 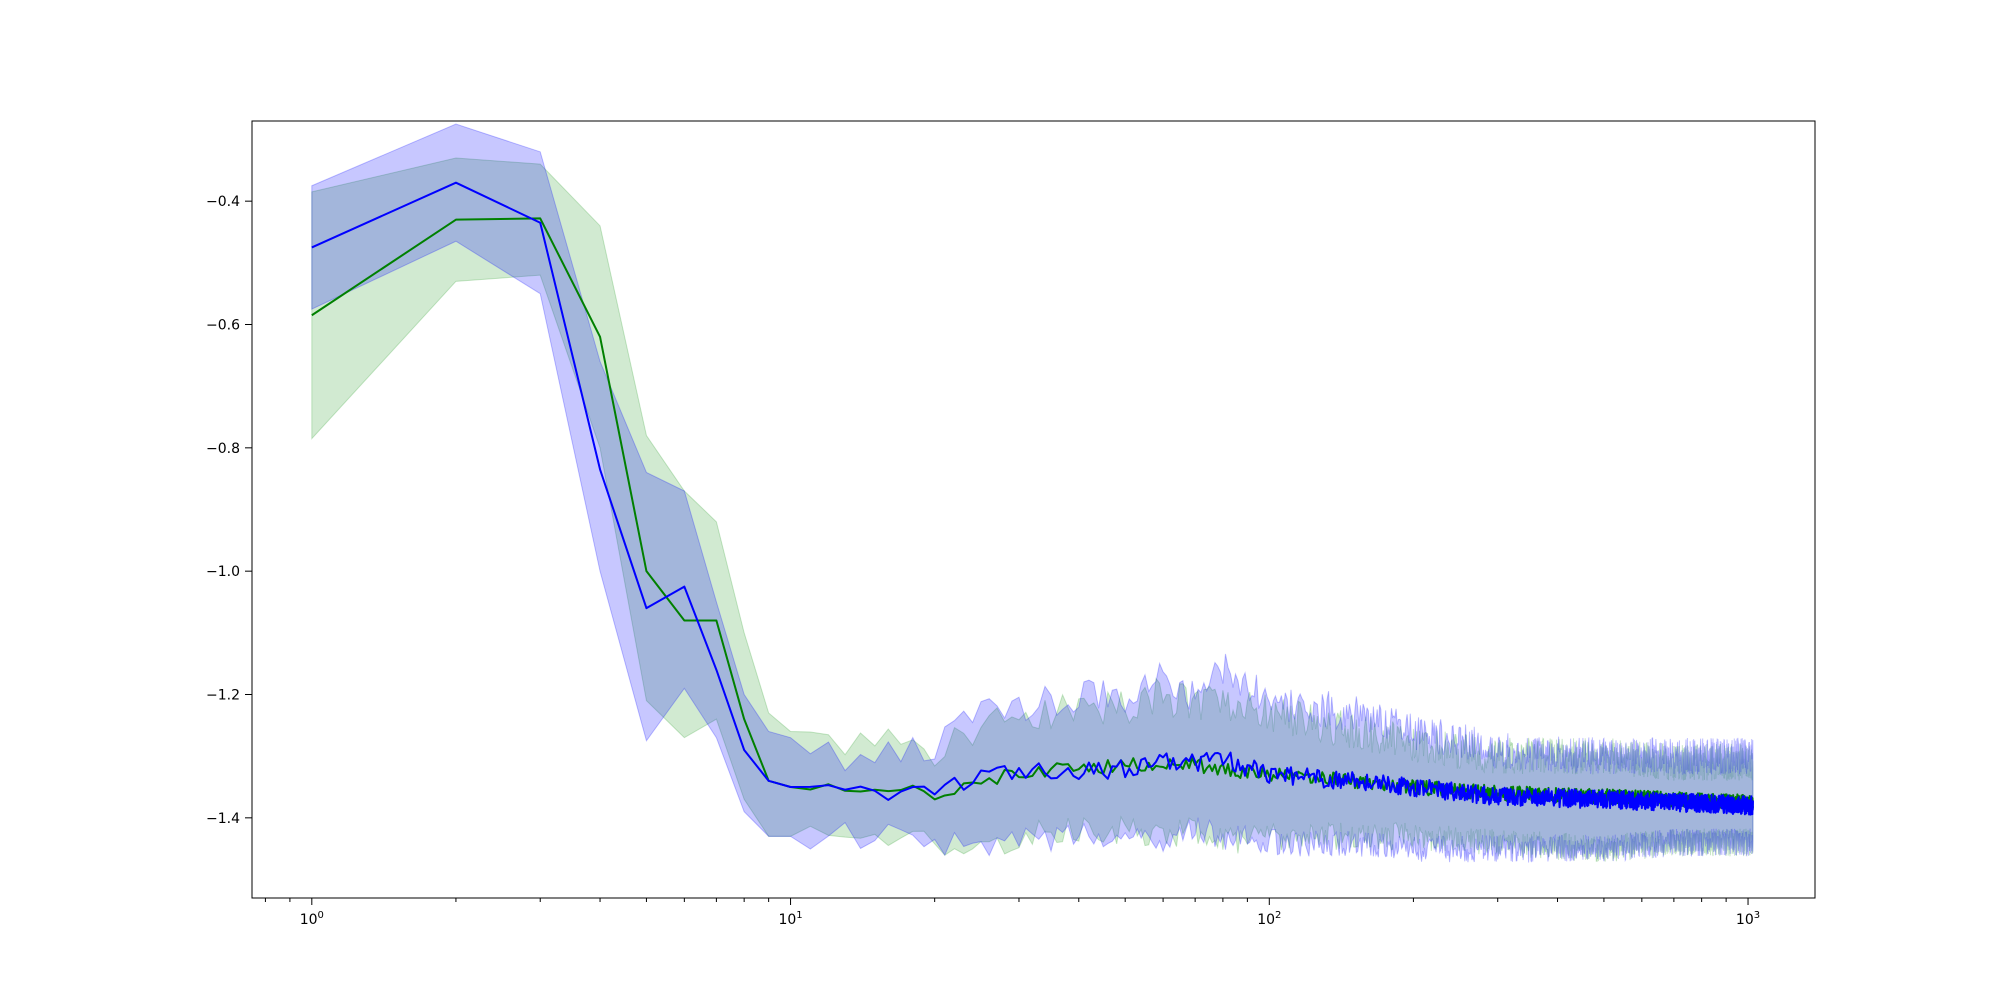 I want to click on x-tick-label: 102, so click(x=1269, y=919).